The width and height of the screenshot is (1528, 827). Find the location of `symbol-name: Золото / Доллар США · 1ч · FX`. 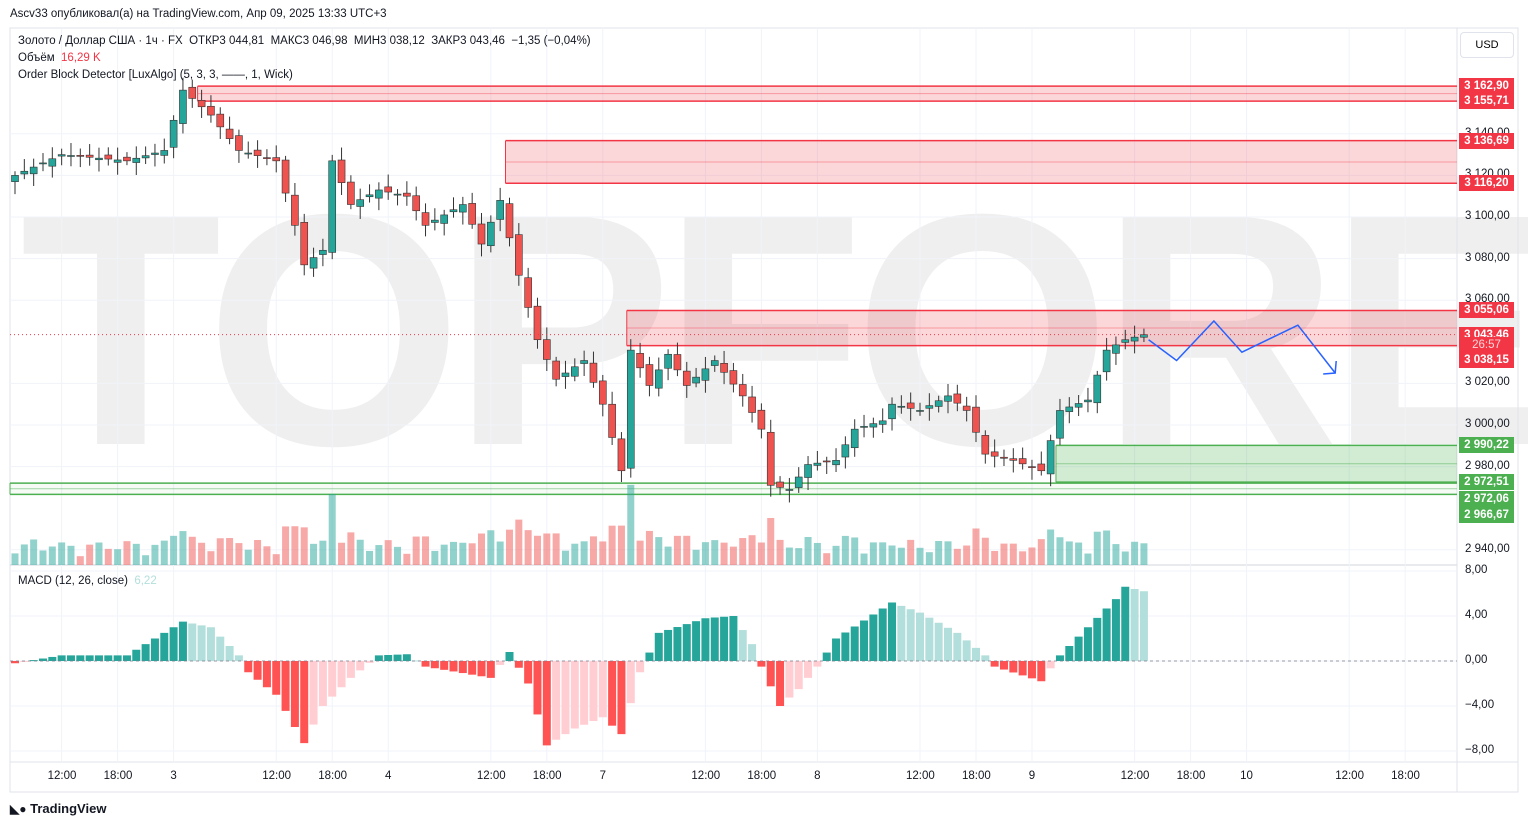

symbol-name: Золото / Доллар США · 1ч · FX is located at coordinates (100, 41).